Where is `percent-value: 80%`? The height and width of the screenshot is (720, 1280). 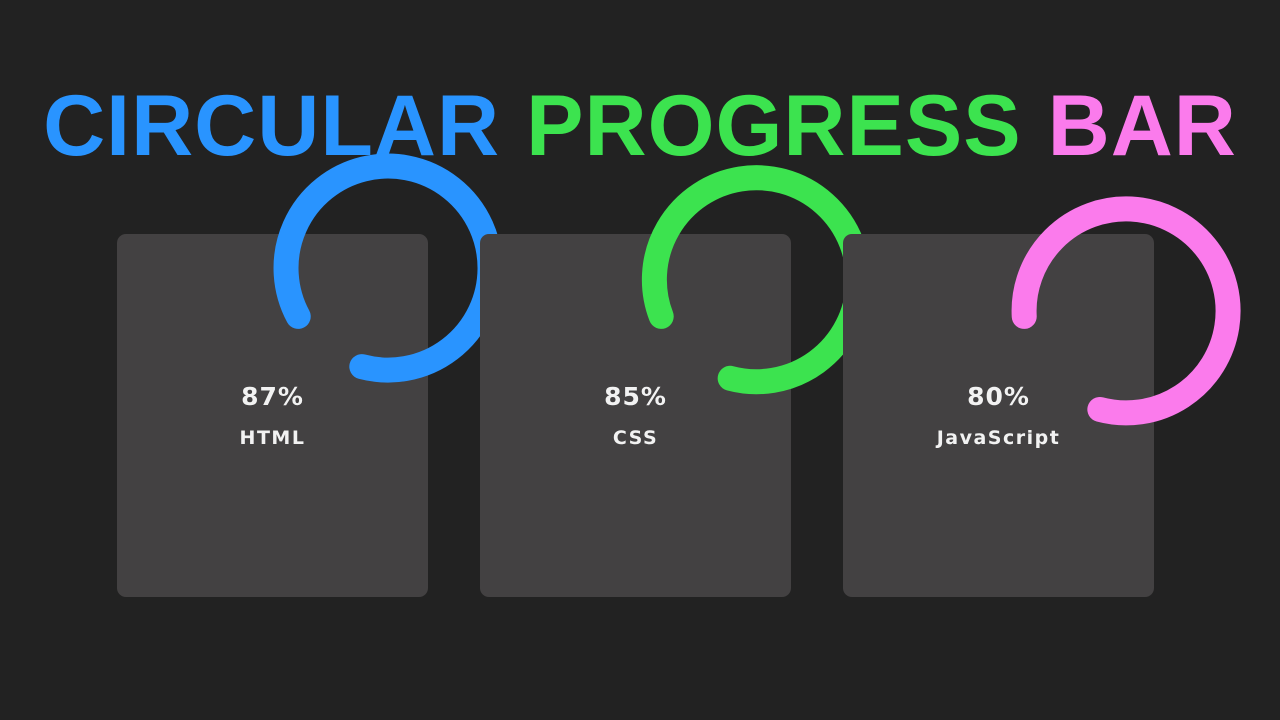 percent-value: 80% is located at coordinates (998, 396).